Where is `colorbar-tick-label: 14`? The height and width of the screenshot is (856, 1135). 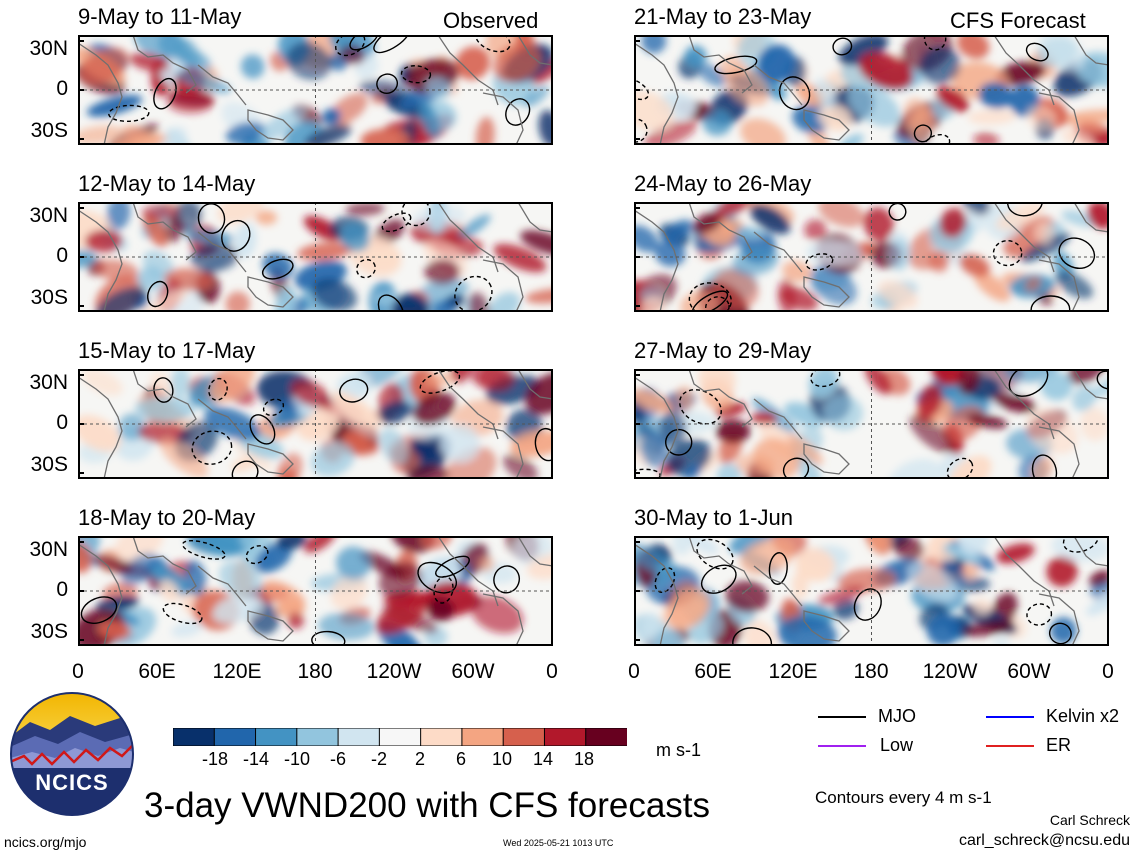 colorbar-tick-label: 14 is located at coordinates (543, 759).